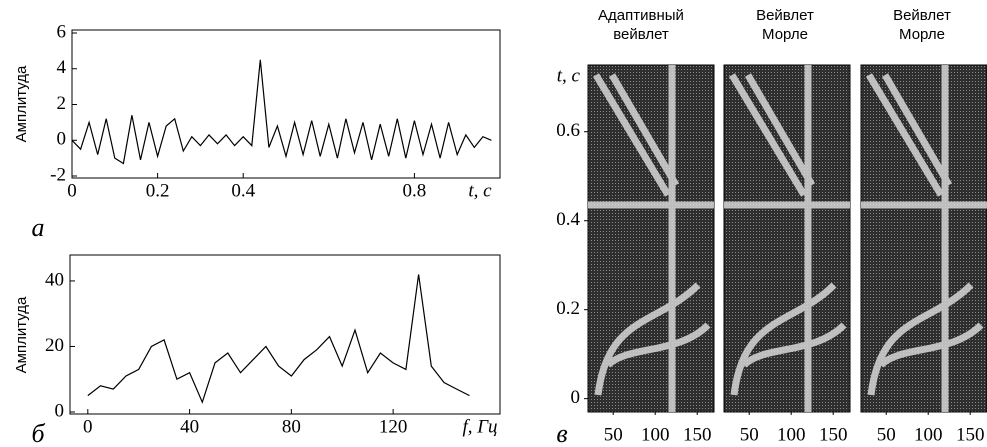 This screenshot has width=987, height=447. I want to click on y-tick-label: 4, so click(62, 67).